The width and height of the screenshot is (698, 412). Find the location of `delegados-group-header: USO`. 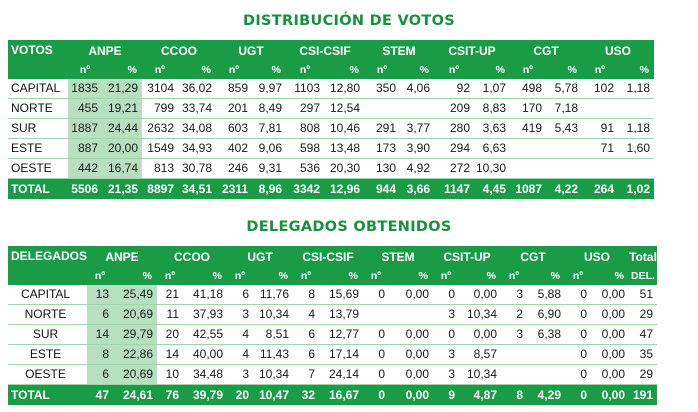

delegados-group-header: USO is located at coordinates (597, 257).